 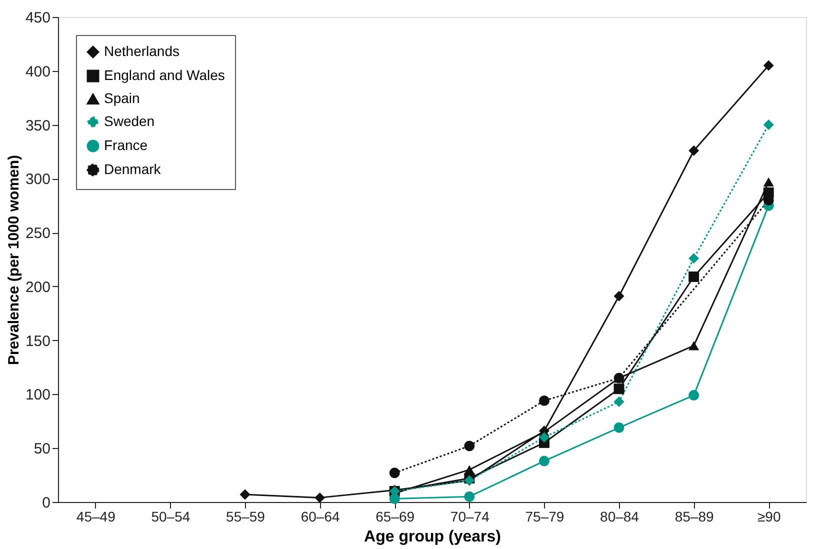 What do you see at coordinates (544, 516) in the screenshot?
I see `x-tick-label: 75–79` at bounding box center [544, 516].